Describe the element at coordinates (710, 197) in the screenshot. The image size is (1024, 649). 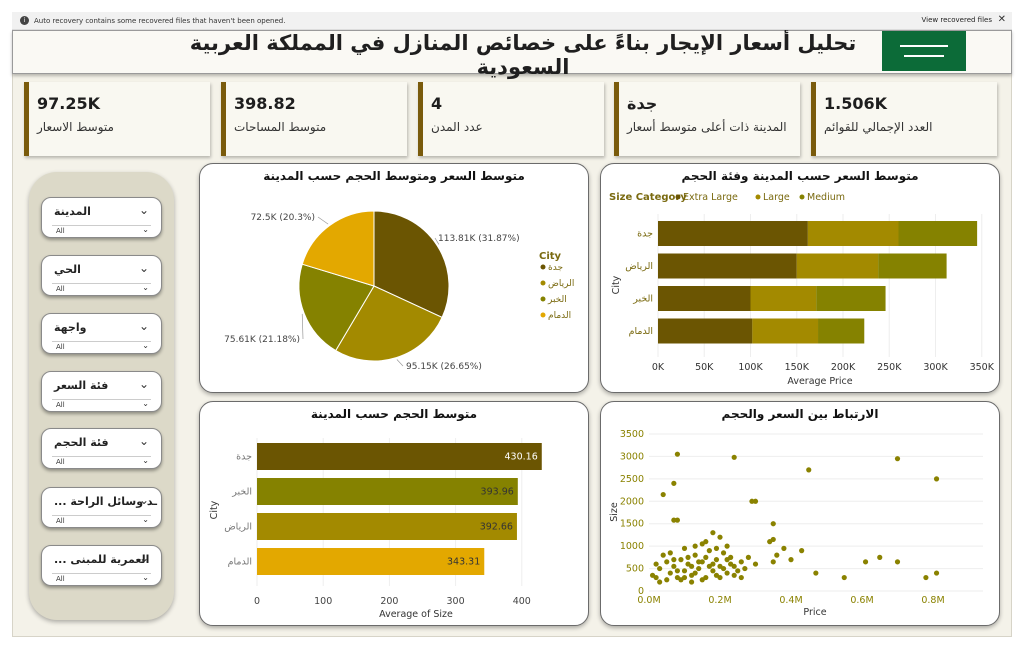
I see `legend-entry: Extra Large` at that location.